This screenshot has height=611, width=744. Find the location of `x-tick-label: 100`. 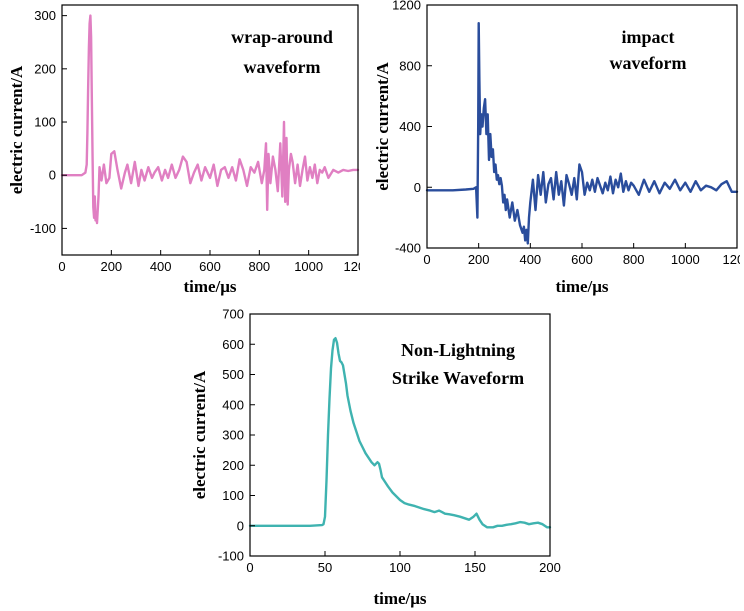

x-tick-label: 100 is located at coordinates (400, 567).